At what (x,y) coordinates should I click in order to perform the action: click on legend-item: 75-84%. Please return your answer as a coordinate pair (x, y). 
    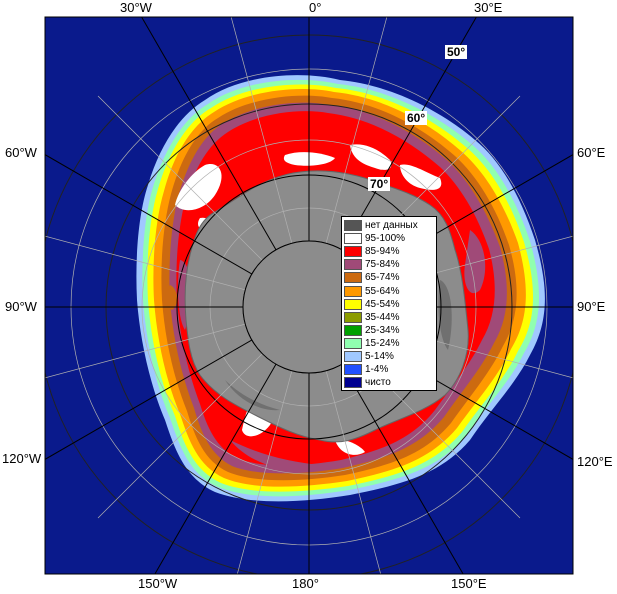
    Looking at the image, I should click on (389, 264).